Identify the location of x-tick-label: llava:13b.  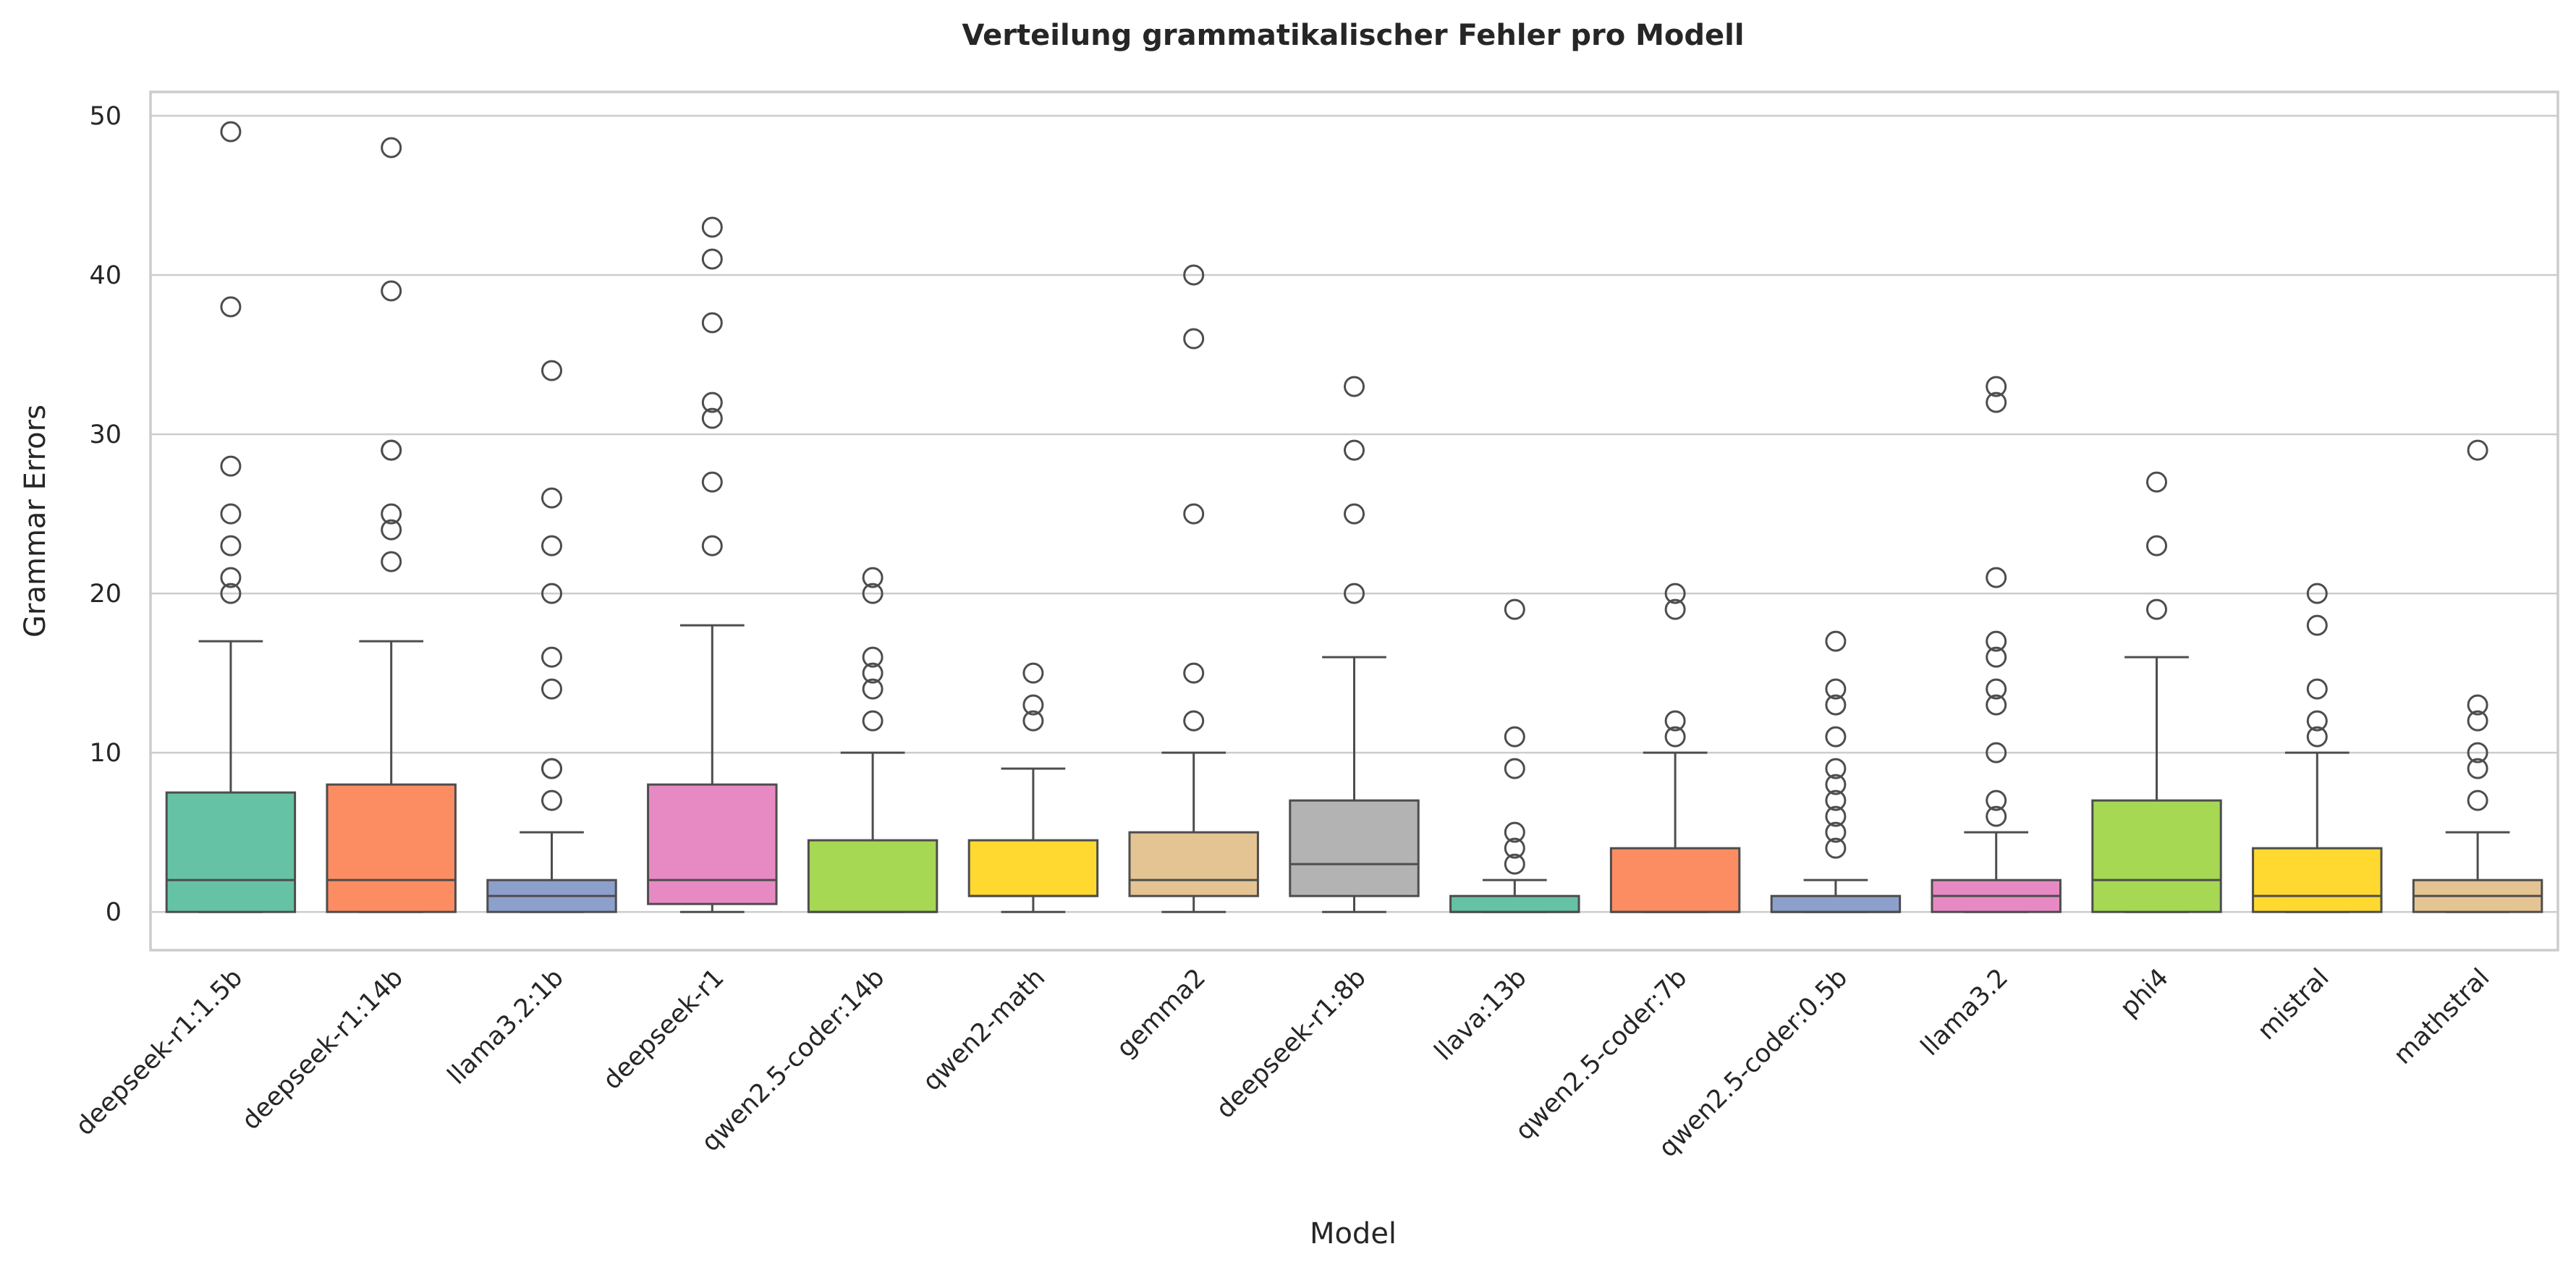
(1481, 1015).